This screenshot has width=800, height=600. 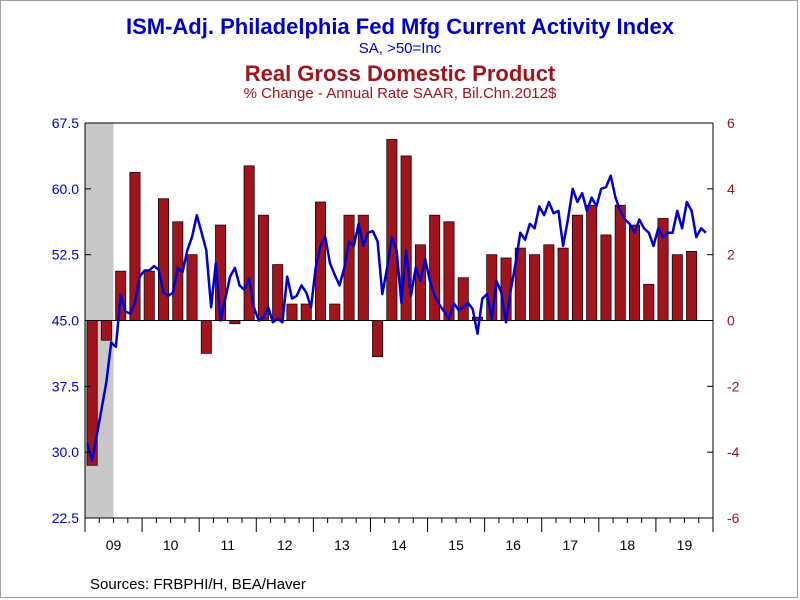 I want to click on right-tick-label: 2, so click(x=731, y=255).